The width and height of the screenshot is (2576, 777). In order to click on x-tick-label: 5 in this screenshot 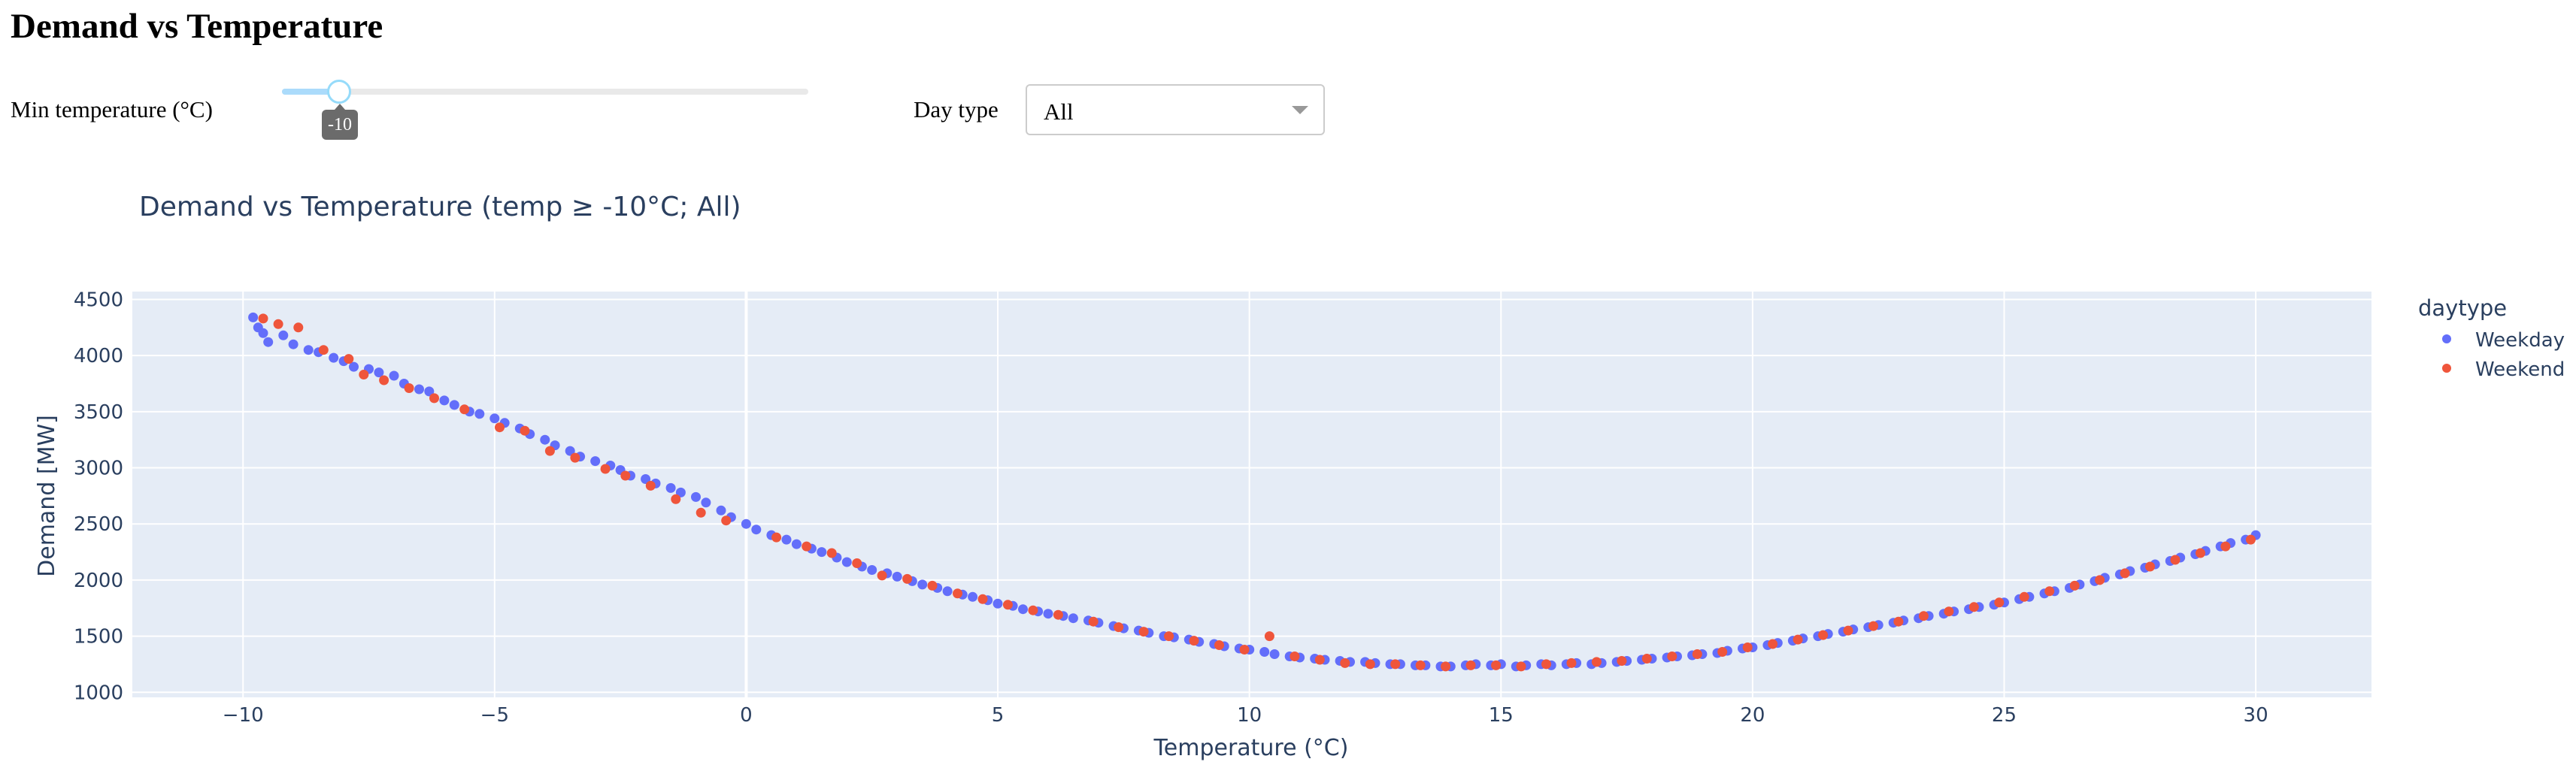, I will do `click(998, 715)`.